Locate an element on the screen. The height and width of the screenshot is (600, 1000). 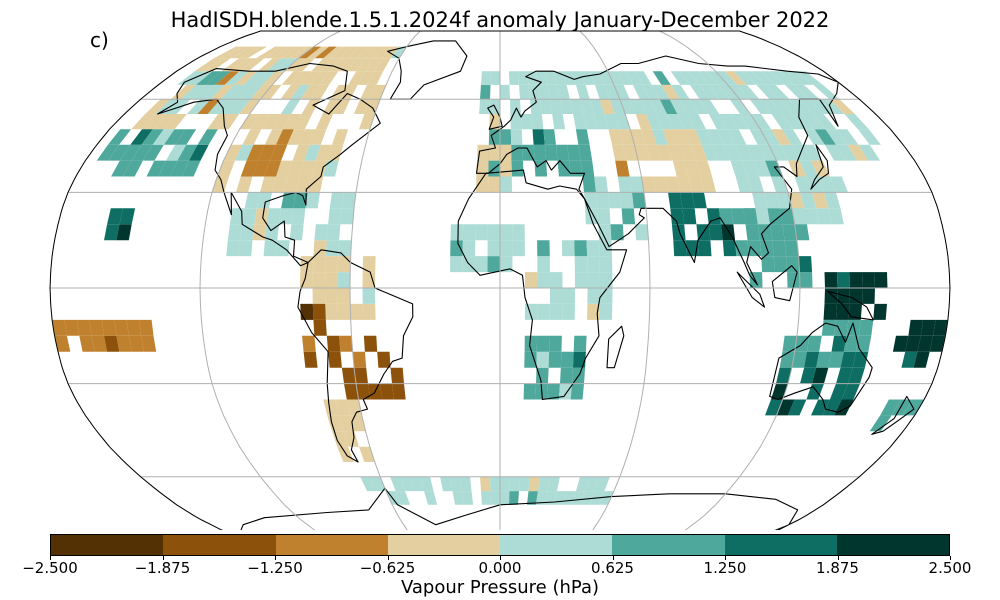
coastline-new-zealand is located at coordinates (893, 415).